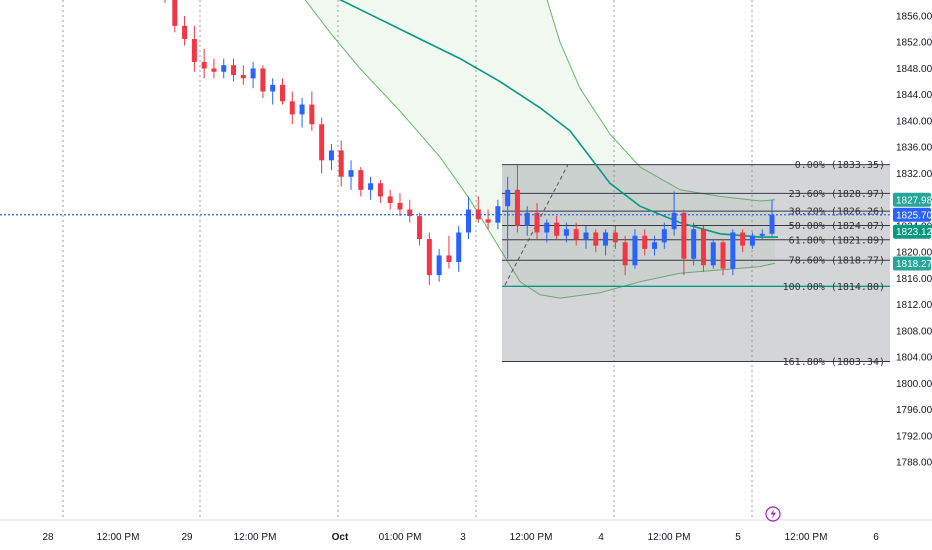  I want to click on price-badge-label: 1827.98, so click(914, 200).